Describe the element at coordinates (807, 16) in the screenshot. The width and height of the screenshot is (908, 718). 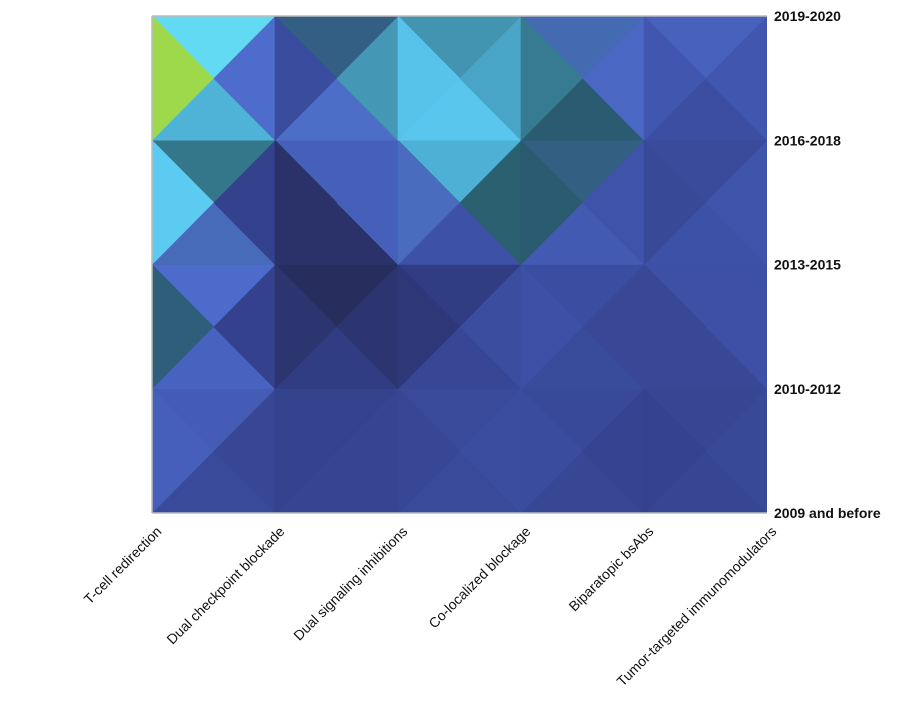
I see `y-tick-label: 2019-2020` at that location.